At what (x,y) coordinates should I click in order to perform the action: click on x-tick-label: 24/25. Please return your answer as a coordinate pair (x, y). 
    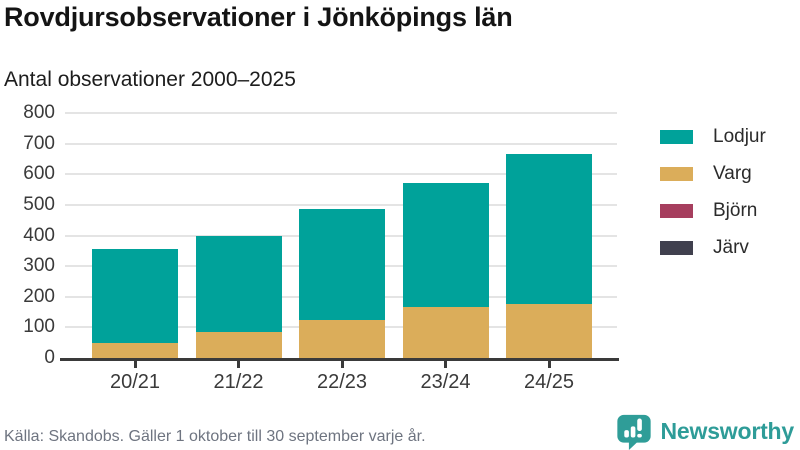
    Looking at the image, I should click on (549, 382).